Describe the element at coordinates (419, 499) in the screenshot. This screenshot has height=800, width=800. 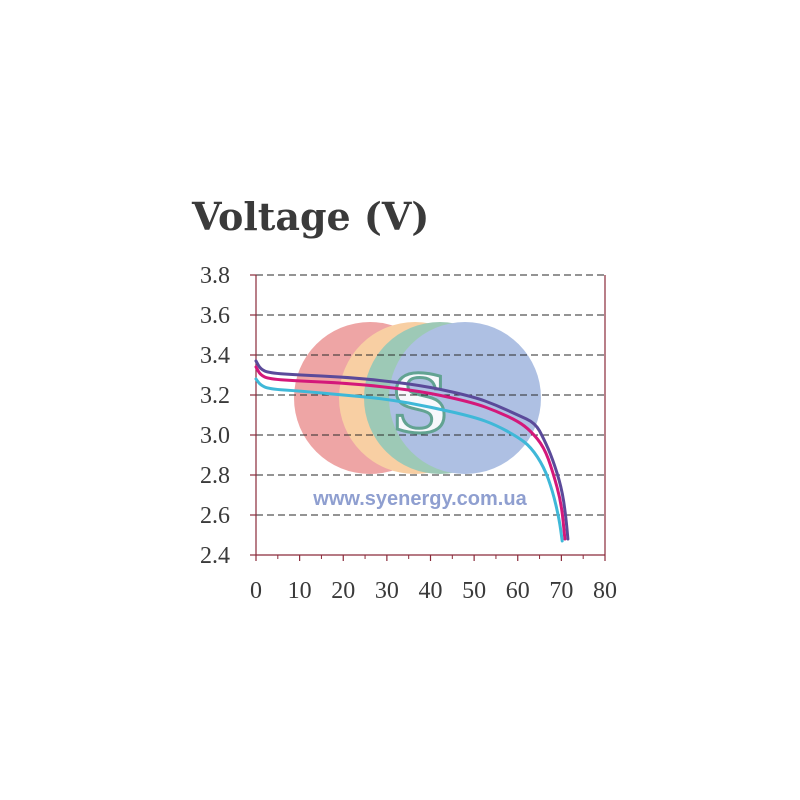
I see `watermark-url: www.syenergy.com.ua` at that location.